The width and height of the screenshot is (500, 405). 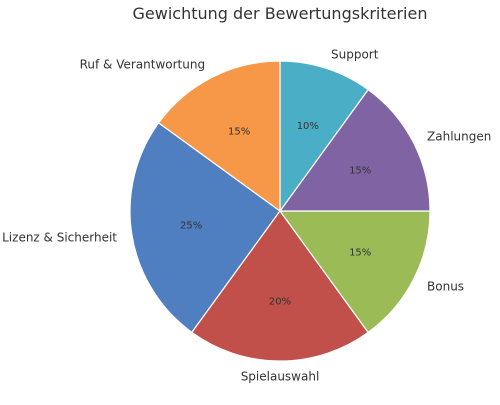 What do you see at coordinates (59, 237) in the screenshot?
I see `pie-label-lizenz-and-sicherheit: Lizenz & Sicherheit` at bounding box center [59, 237].